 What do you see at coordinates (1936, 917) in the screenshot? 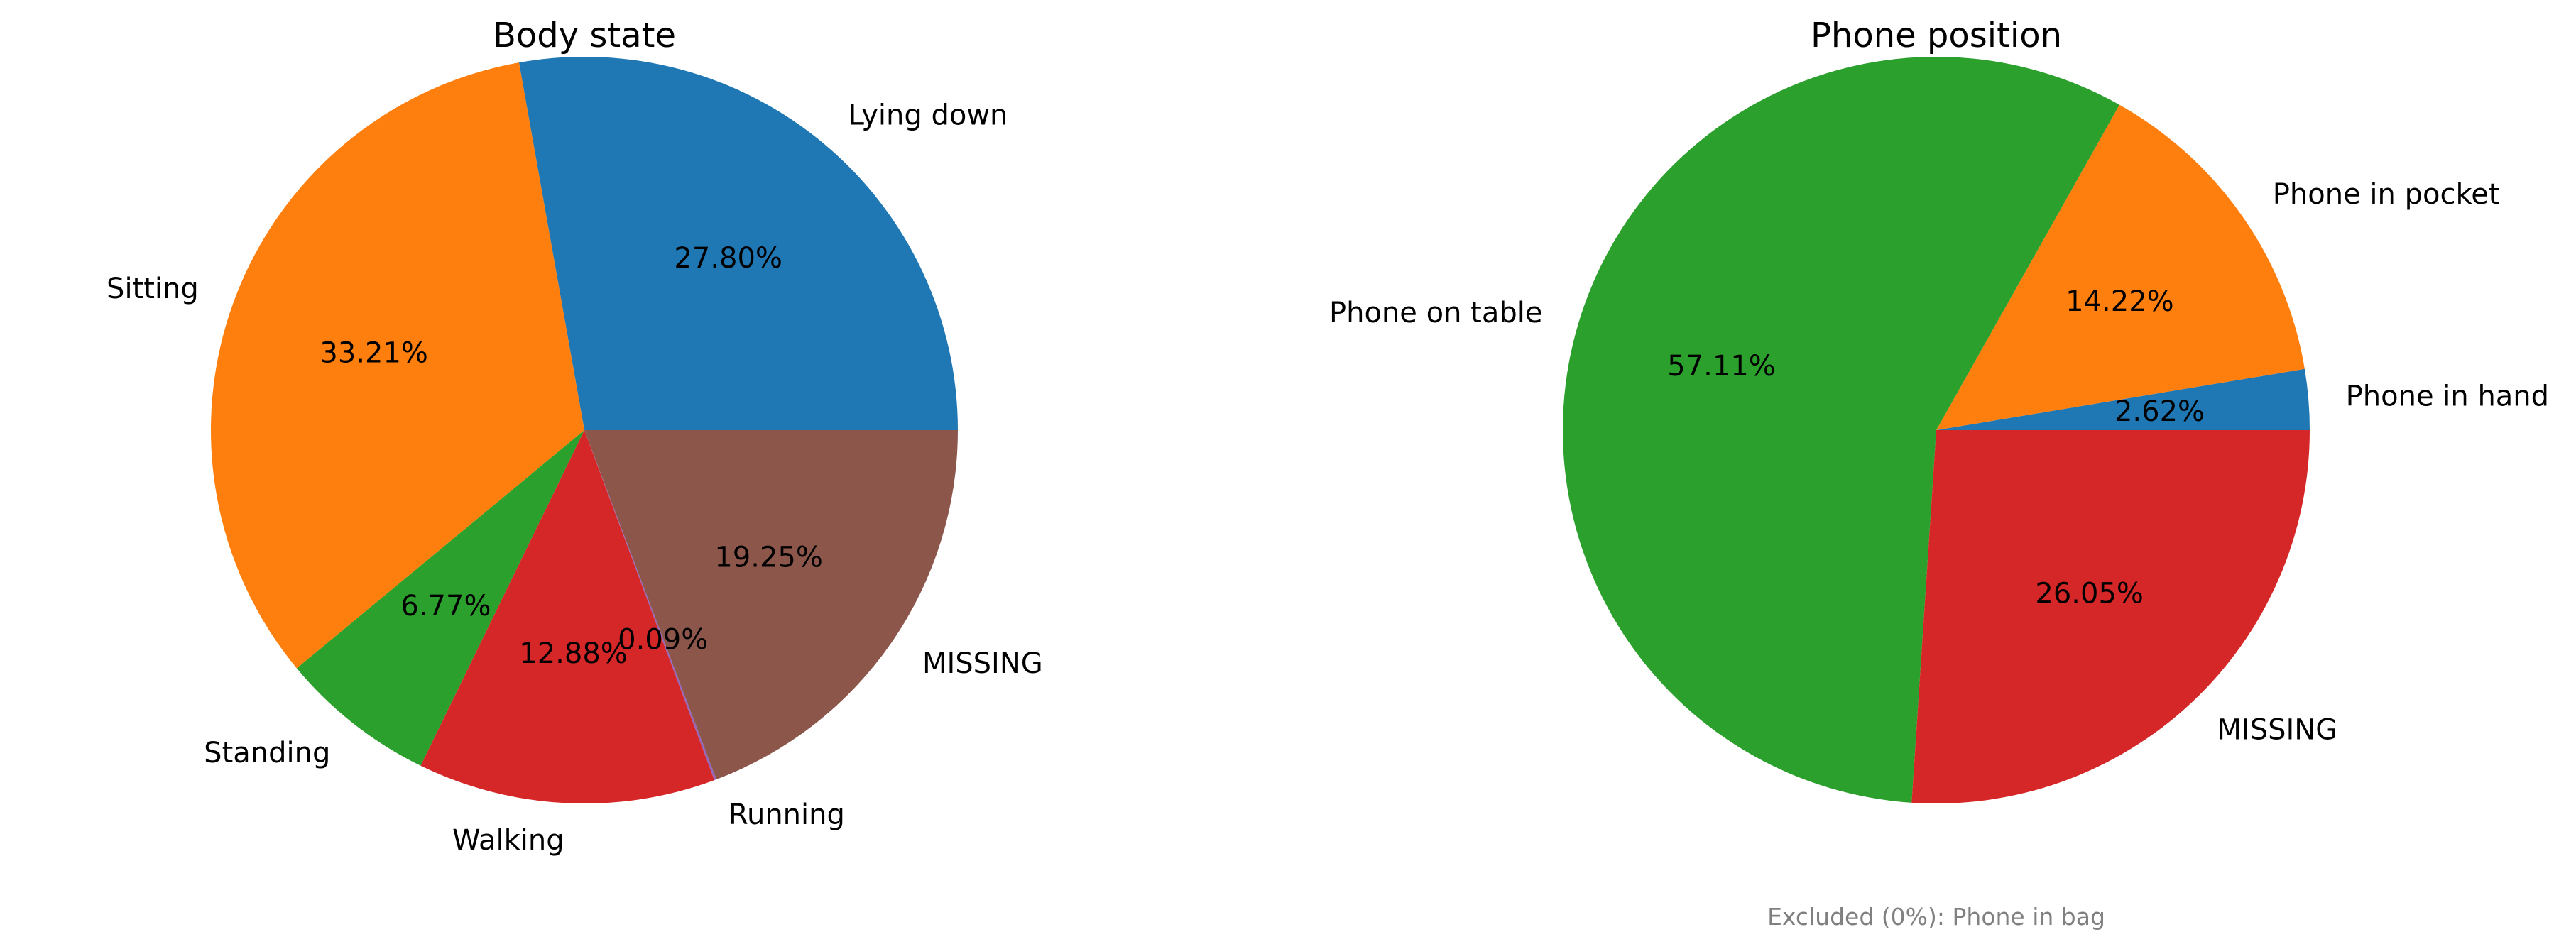
I see `excluded-footnote: Excluded (0%): Phone in bag` at bounding box center [1936, 917].